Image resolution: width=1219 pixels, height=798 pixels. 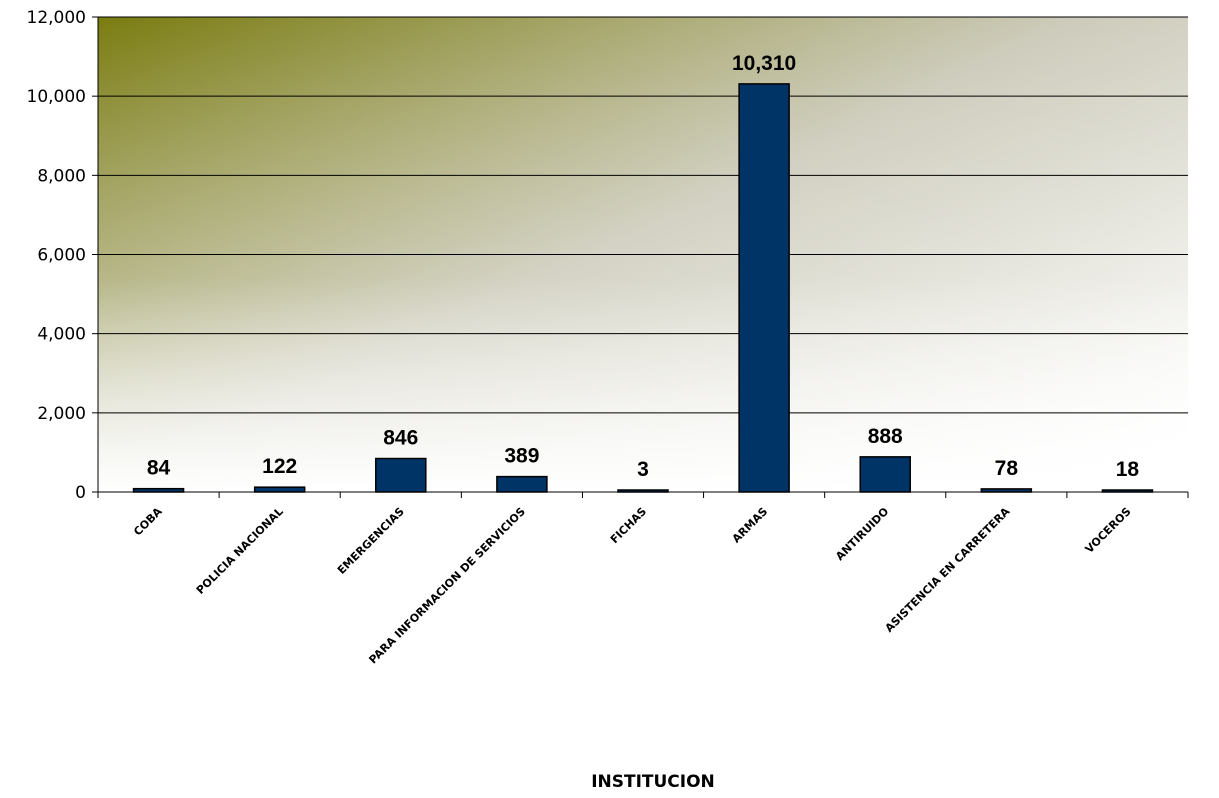 I want to click on x-tick-label: ASISTENCIA EN CARRETERA, so click(x=948, y=570).